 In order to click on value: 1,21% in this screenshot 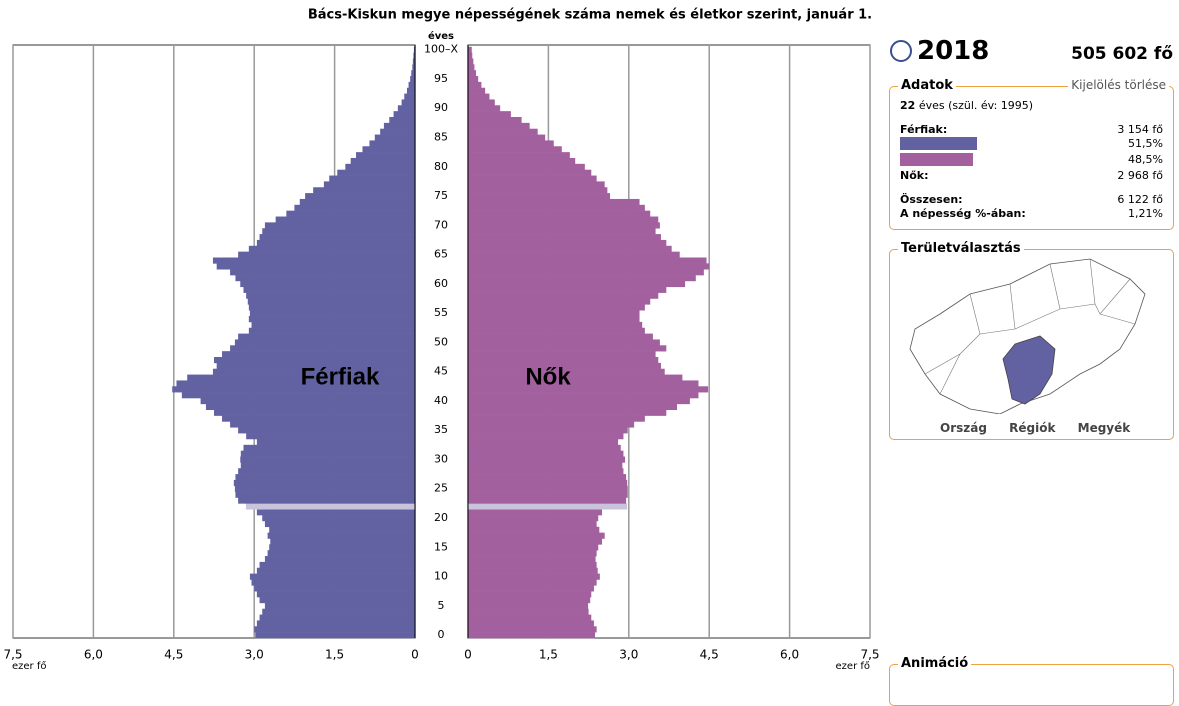, I will do `click(1145, 213)`.